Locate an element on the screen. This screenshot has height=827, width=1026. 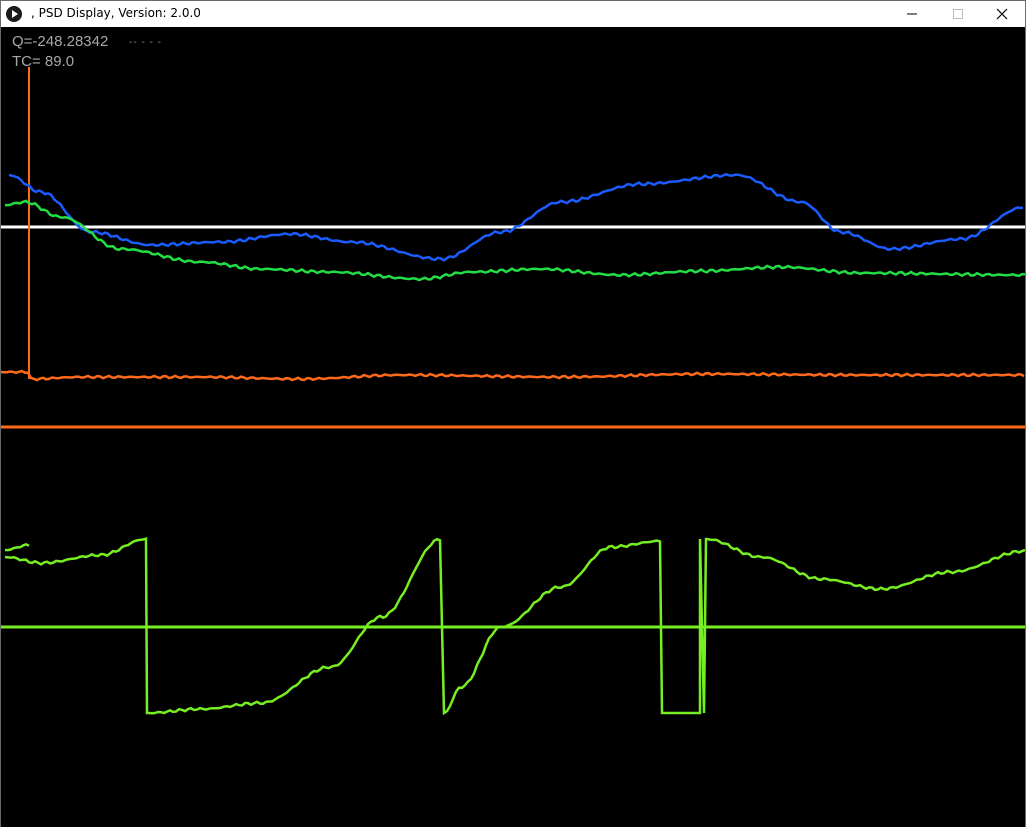
close-button is located at coordinates (1002, 14).